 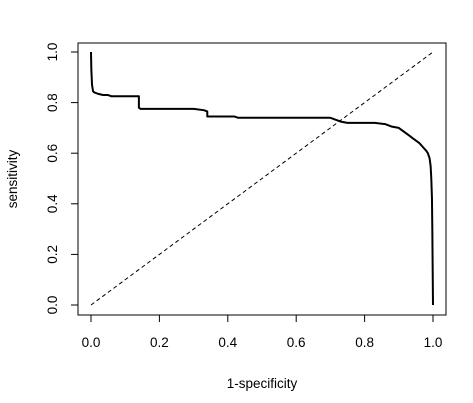 I want to click on y-tick-label: 0.4, so click(x=52, y=203).